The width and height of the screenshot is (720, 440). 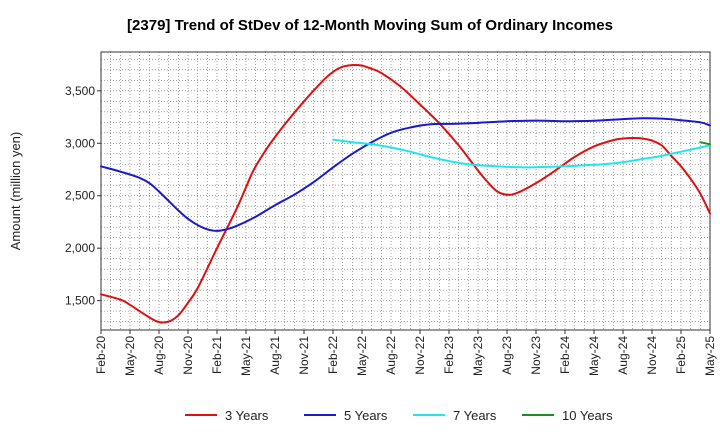 What do you see at coordinates (521, 153) in the screenshot?
I see `series-line-7-years` at bounding box center [521, 153].